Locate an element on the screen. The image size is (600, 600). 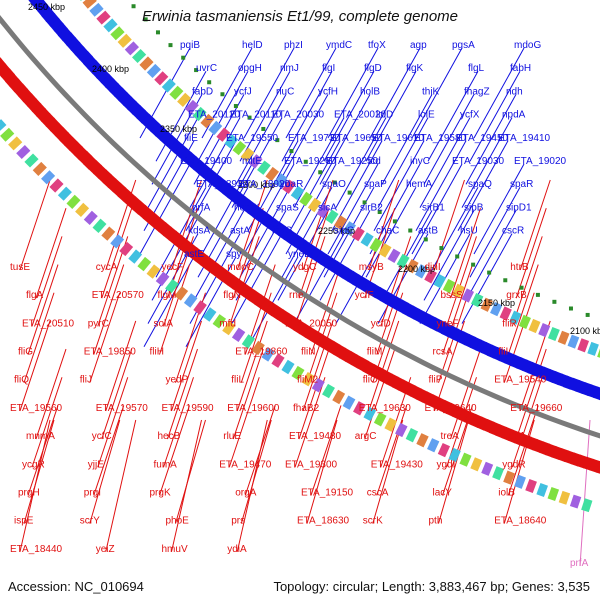
forward-gene-label: holB is located at coordinates (370, 91).